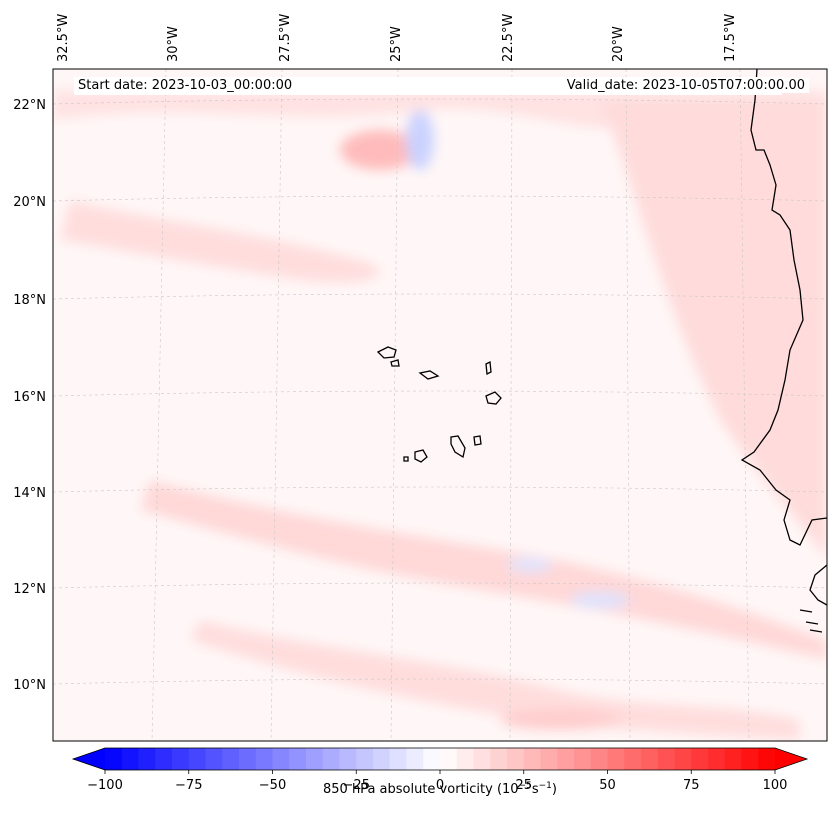  Describe the element at coordinates (173, 44) in the screenshot. I see `lon-label: 30°W` at that location.